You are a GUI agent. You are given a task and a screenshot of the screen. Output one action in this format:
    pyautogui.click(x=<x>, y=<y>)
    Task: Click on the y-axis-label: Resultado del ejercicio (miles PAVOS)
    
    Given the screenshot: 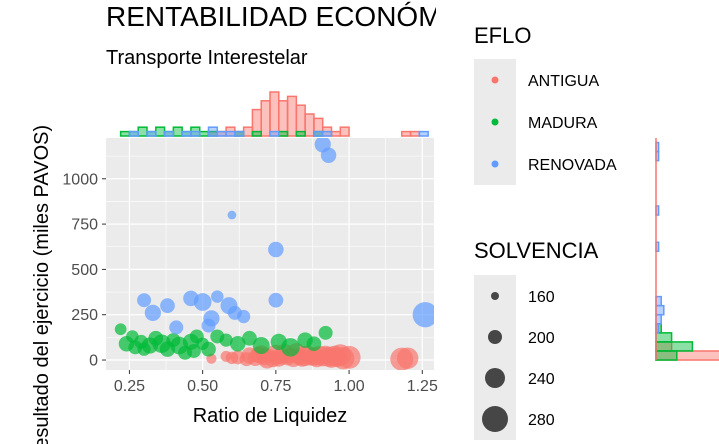 What is the action you would take?
    pyautogui.click(x=42, y=284)
    